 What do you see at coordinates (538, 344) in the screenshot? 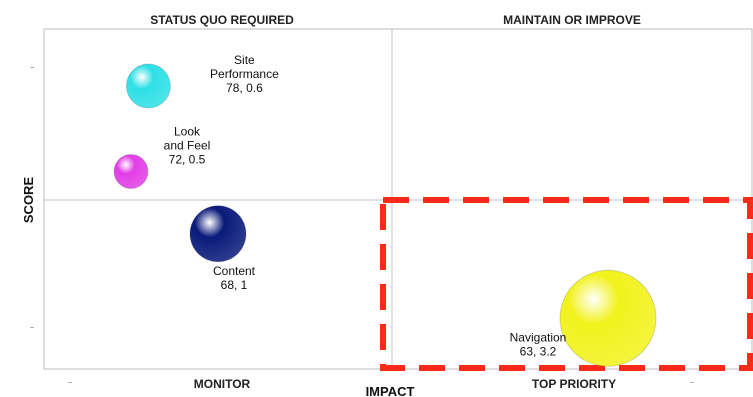
I see `bubble-label: Navigation 63, 3.2` at bounding box center [538, 344].